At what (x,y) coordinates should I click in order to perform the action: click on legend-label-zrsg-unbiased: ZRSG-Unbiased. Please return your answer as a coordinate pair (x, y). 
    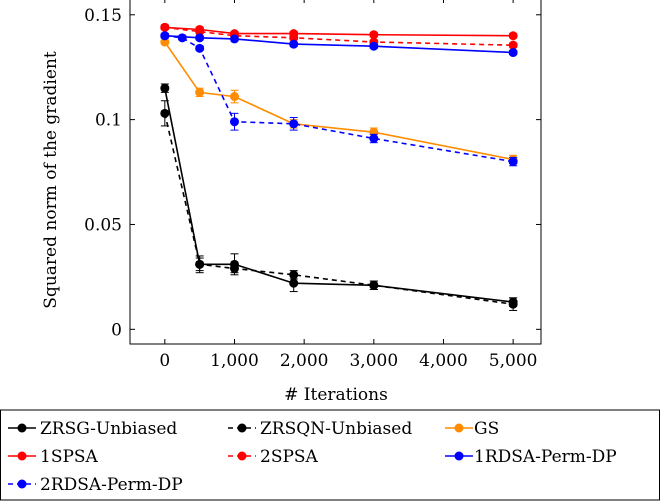
    Looking at the image, I should click on (108, 429).